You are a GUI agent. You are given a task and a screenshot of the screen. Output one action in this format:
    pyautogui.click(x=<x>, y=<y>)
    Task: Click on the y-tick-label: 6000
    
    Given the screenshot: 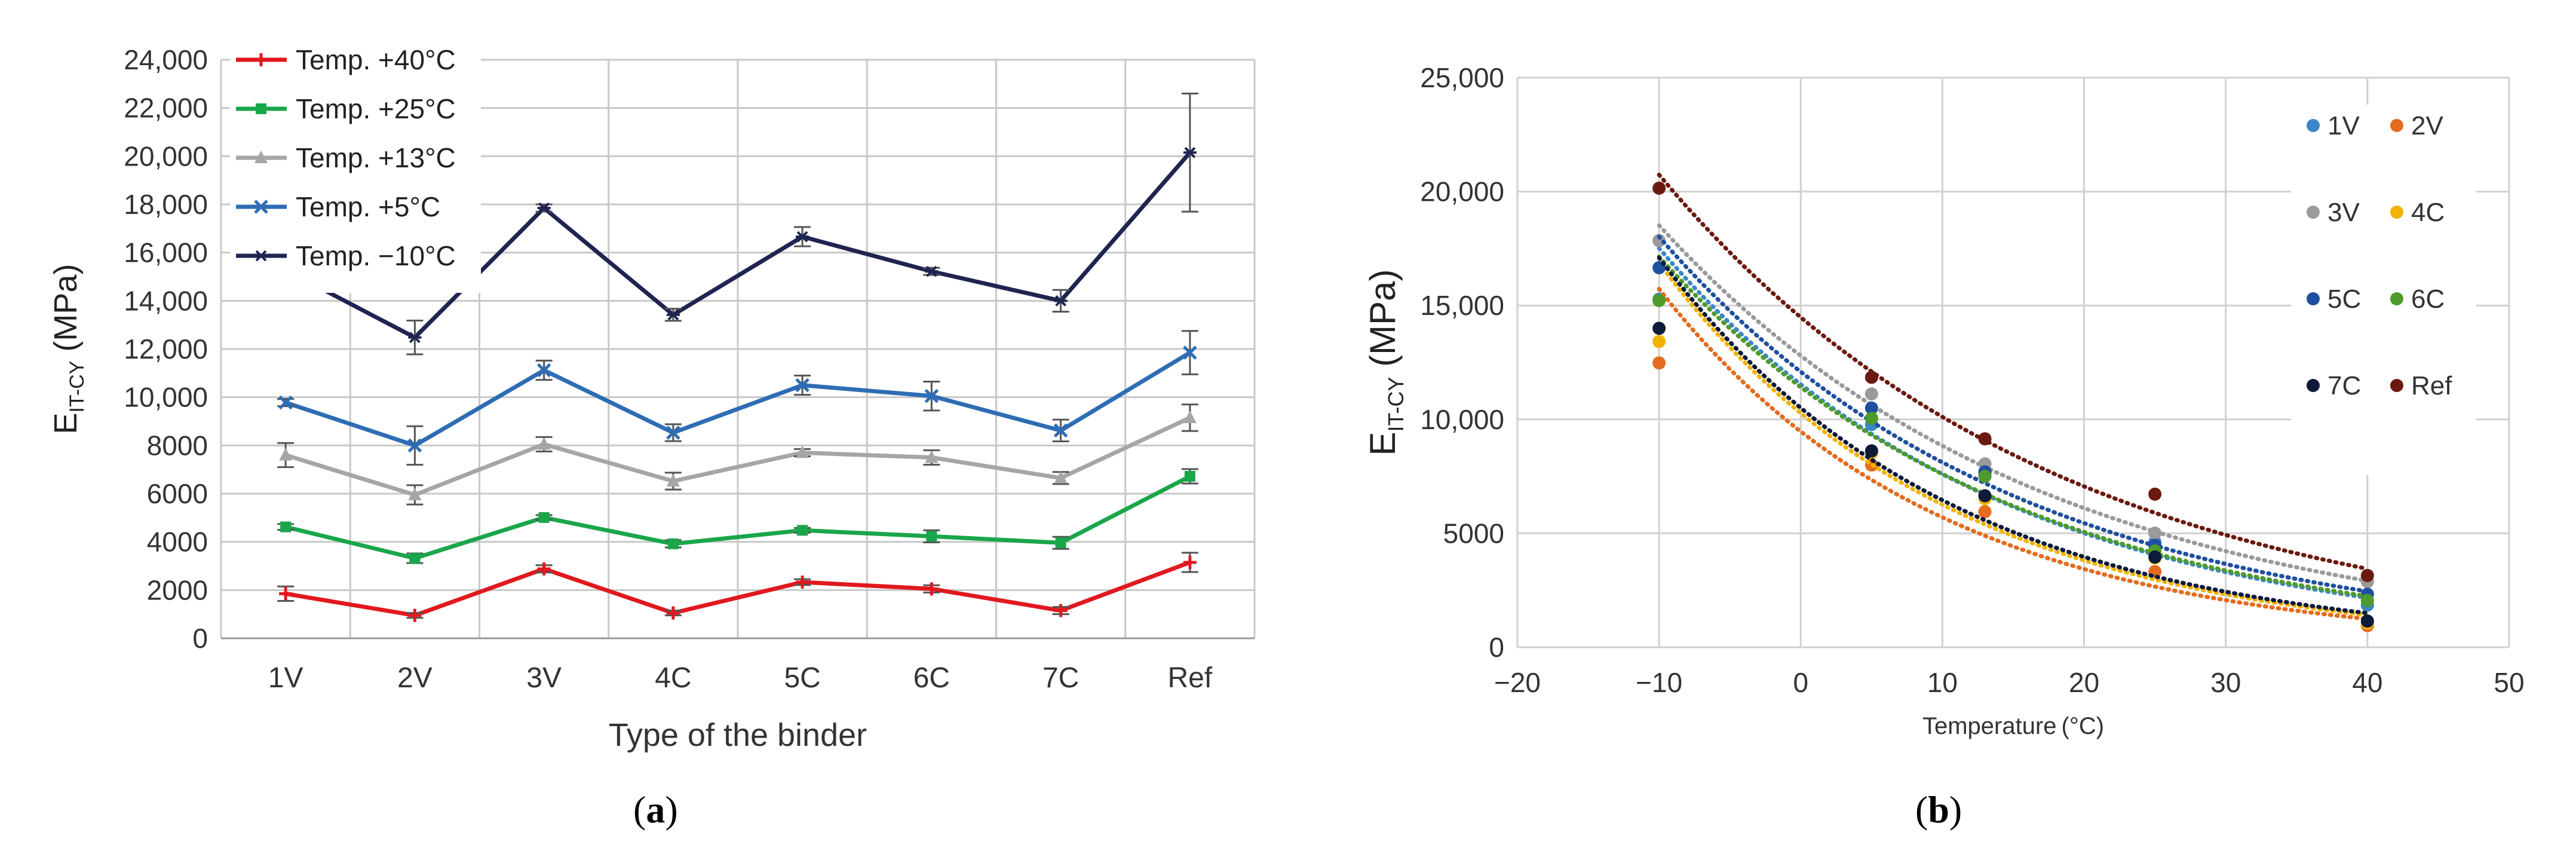 What is the action you would take?
    pyautogui.click(x=177, y=493)
    